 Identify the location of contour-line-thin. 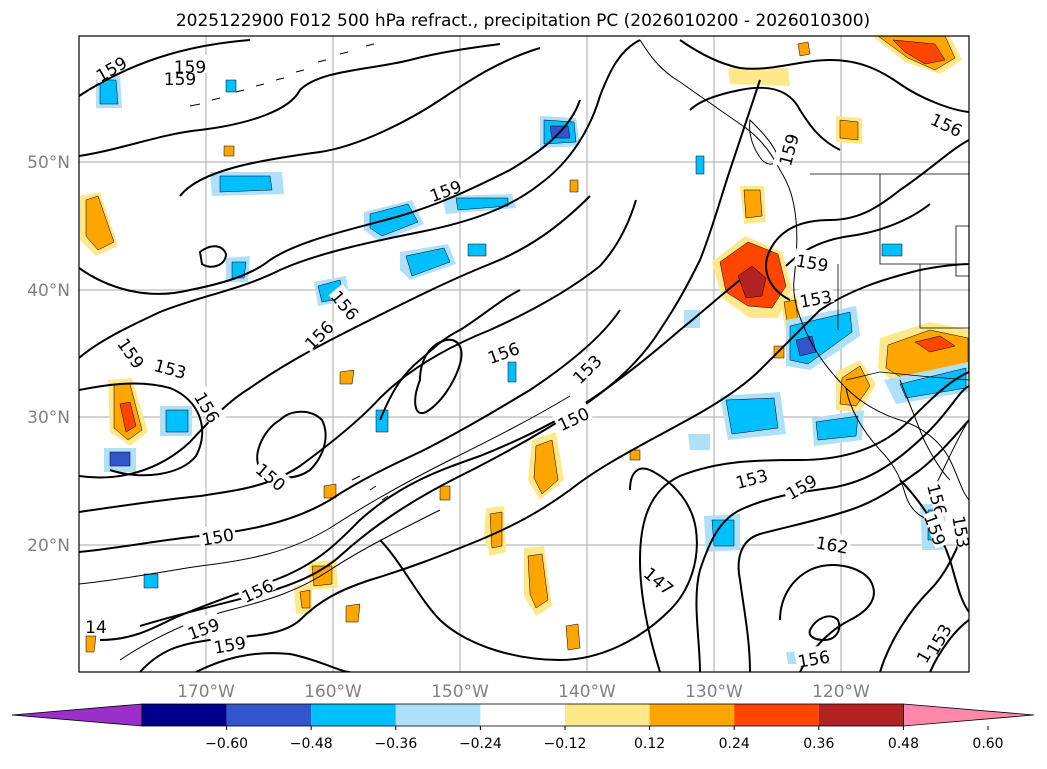
(325, 490).